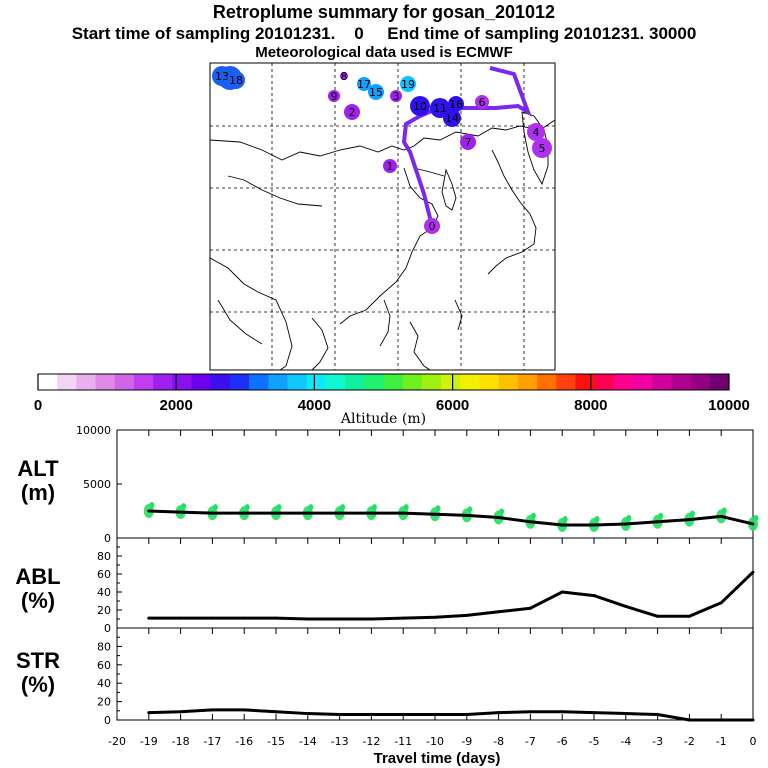 The height and width of the screenshot is (768, 768). I want to click on panel-label-unit: (%), so click(38, 684).